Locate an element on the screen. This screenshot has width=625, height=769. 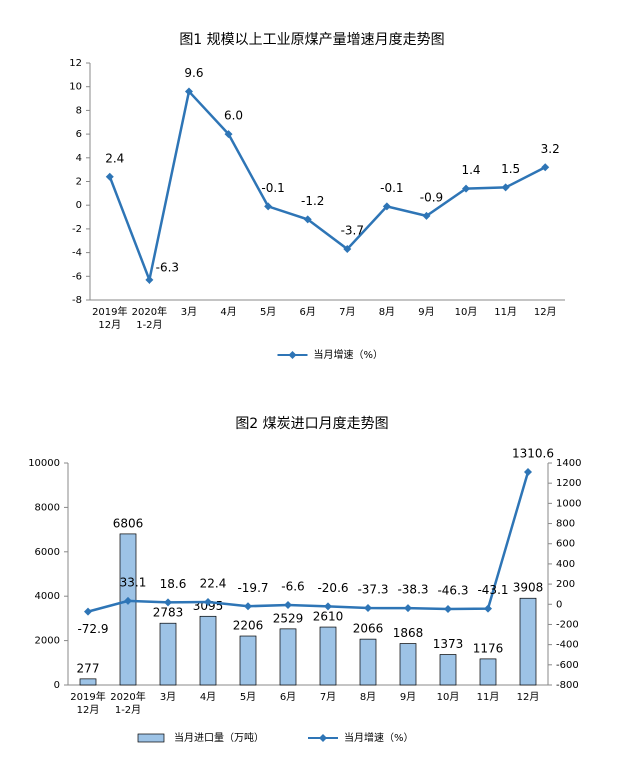
y2-tick-label: -400 is located at coordinates (567, 645).